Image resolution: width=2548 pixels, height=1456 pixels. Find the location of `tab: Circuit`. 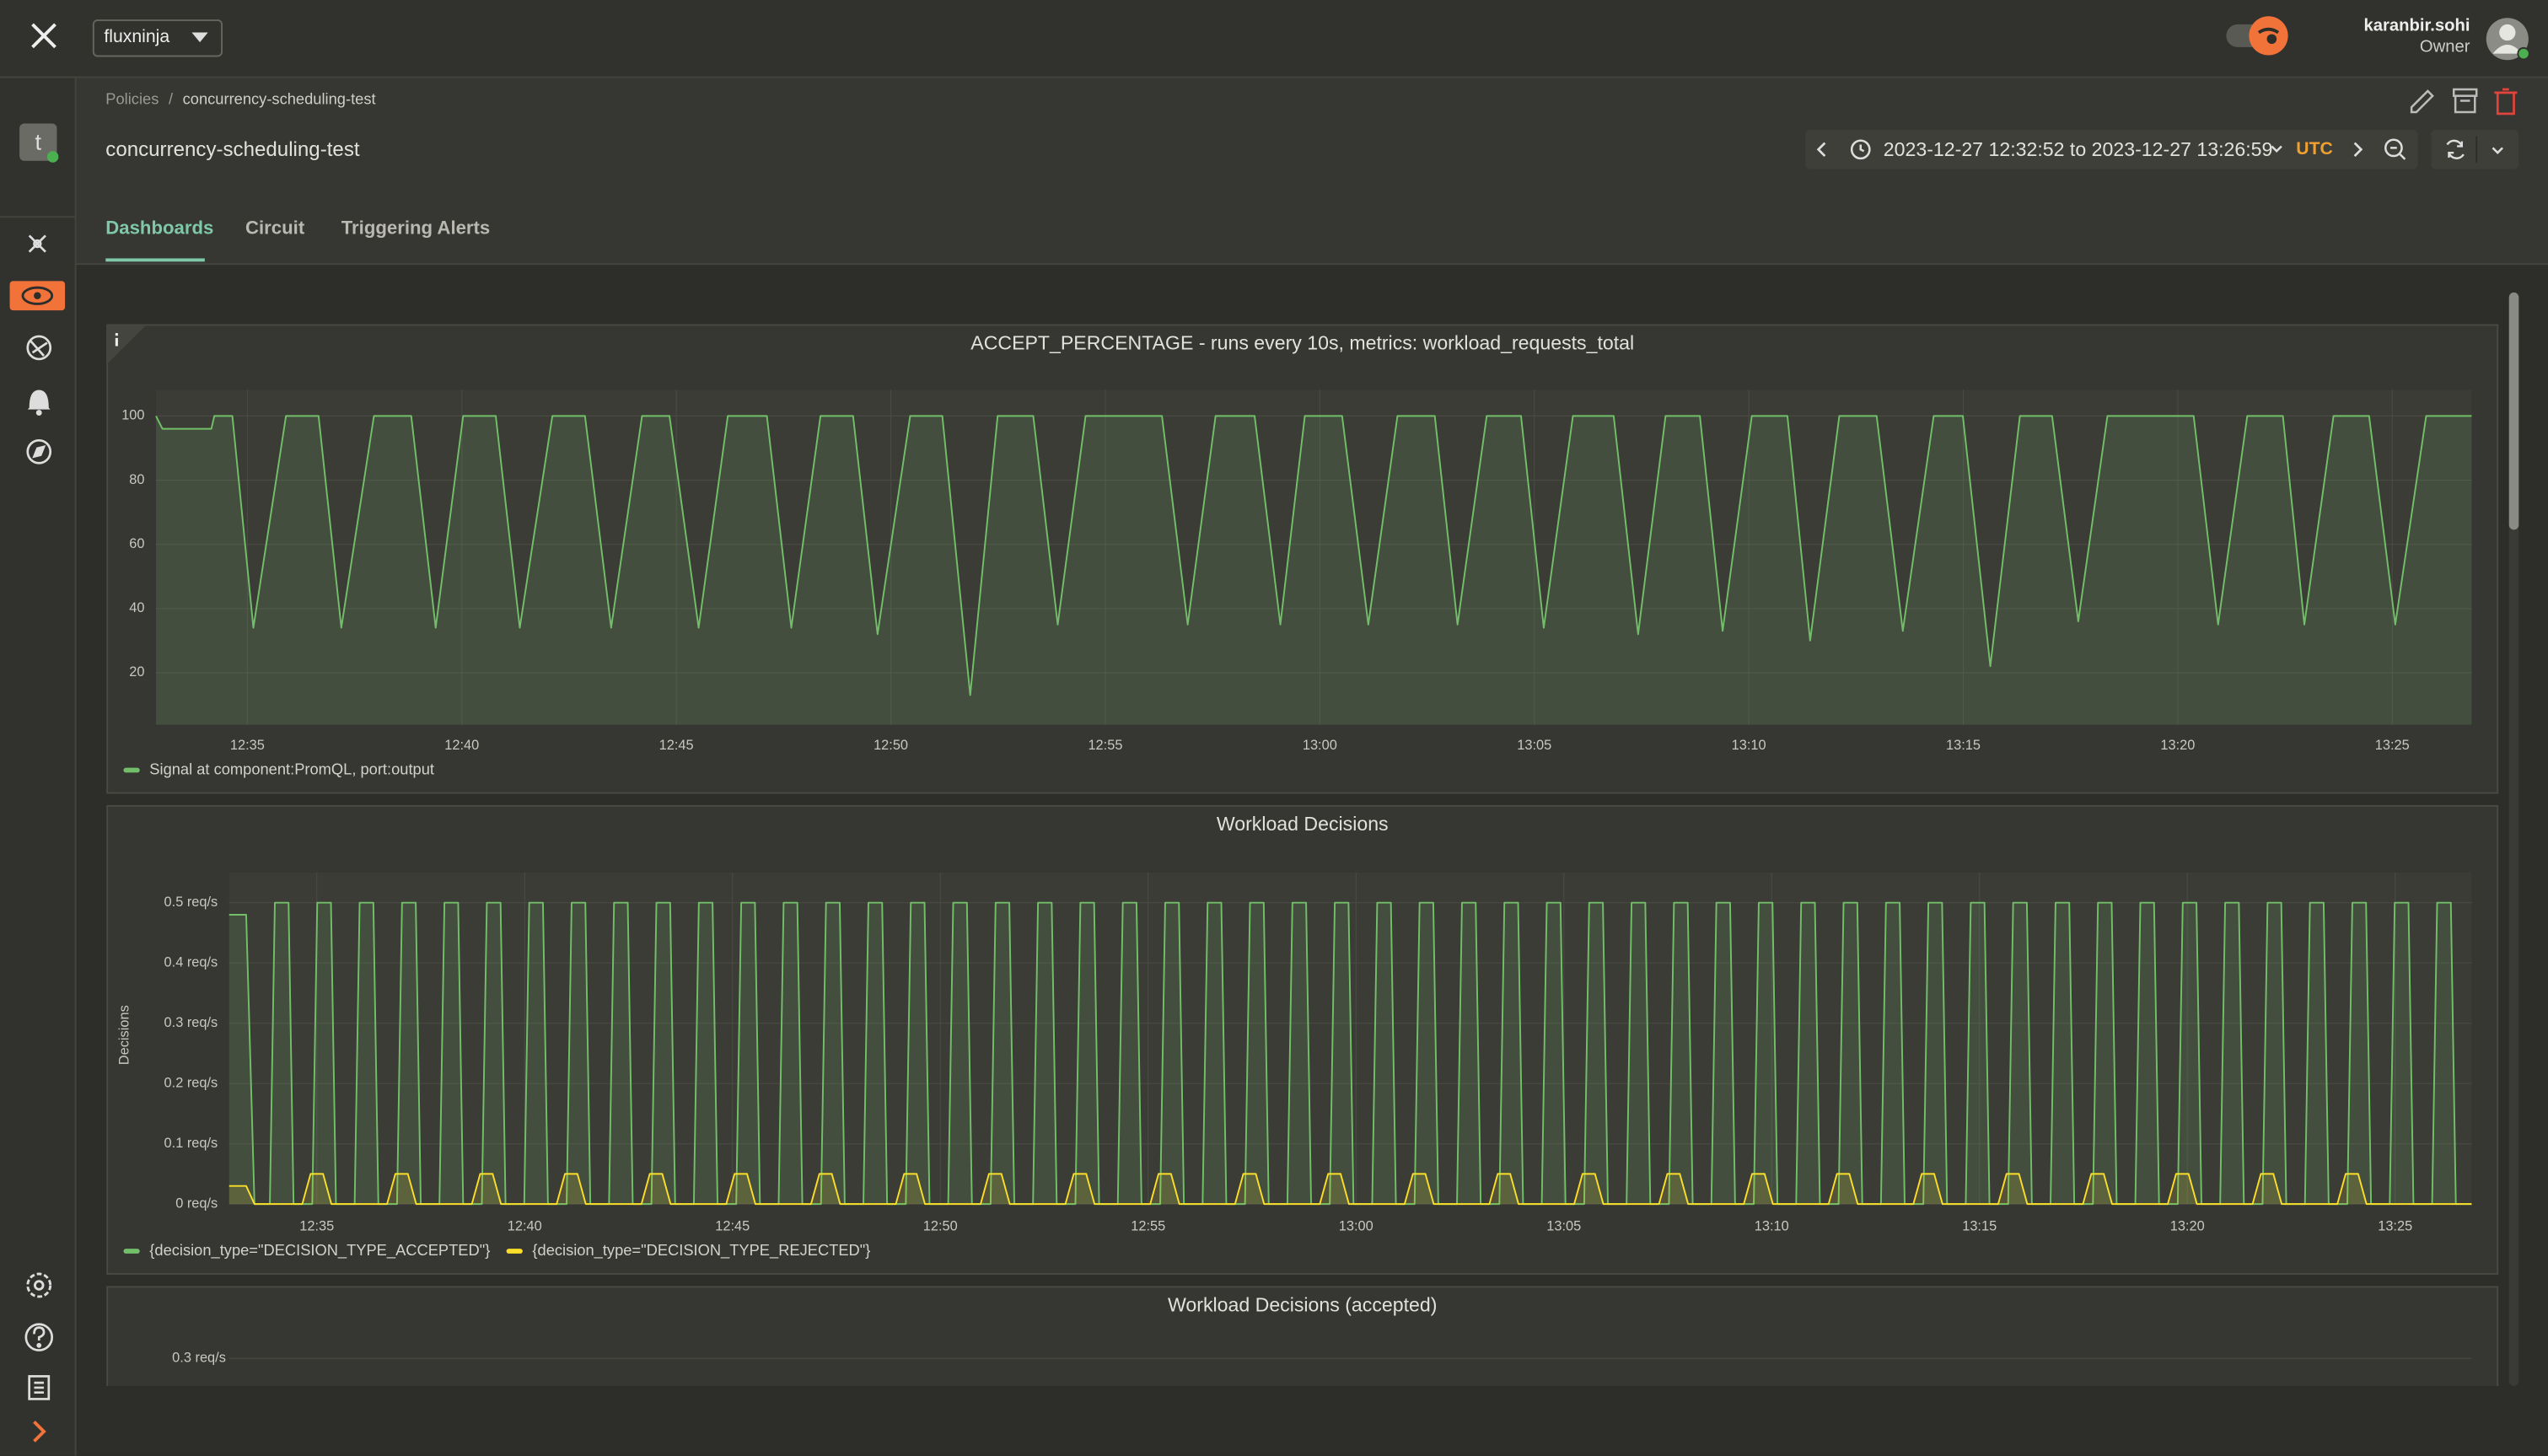

tab: Circuit is located at coordinates (275, 229).